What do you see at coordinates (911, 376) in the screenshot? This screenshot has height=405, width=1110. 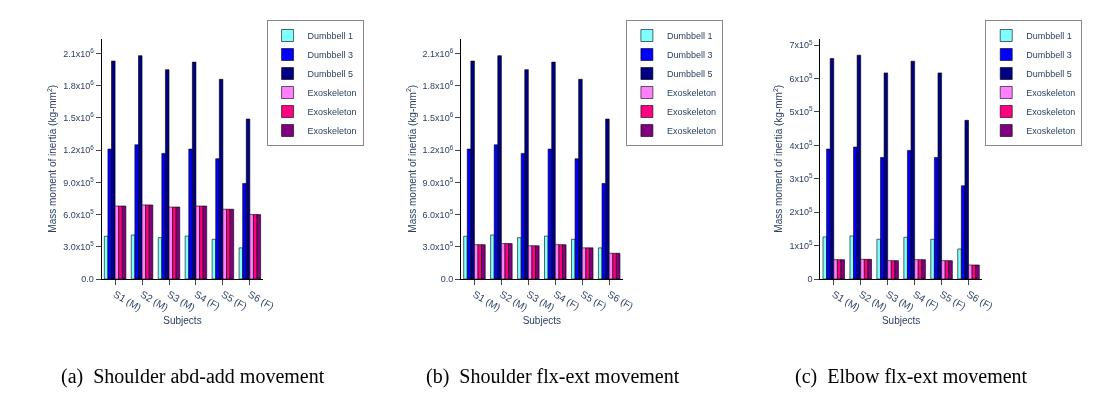 I see `text: (c) Elbow flx-ext movement` at bounding box center [911, 376].